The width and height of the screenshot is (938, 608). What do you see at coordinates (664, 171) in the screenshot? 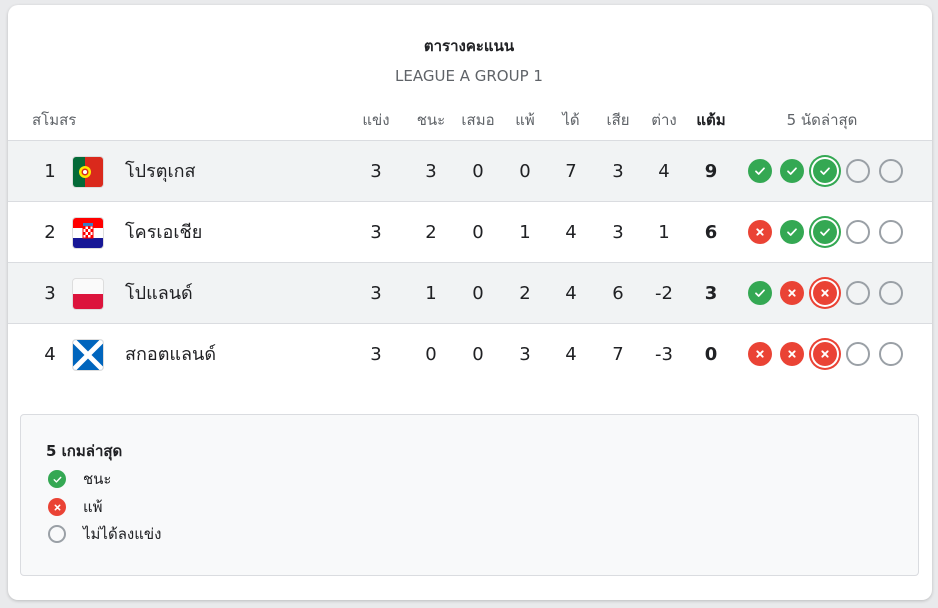
I see `stat-gd: 4` at bounding box center [664, 171].